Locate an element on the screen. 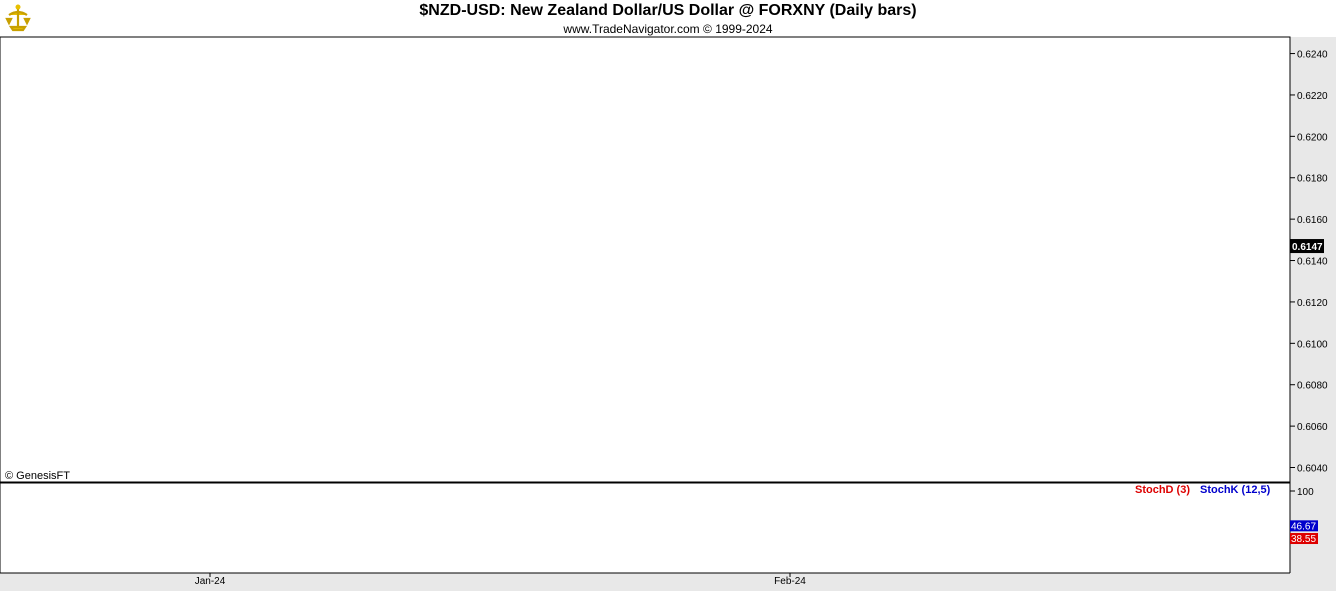 The width and height of the screenshot is (1336, 591). stochD-last-box is located at coordinates (1304, 539).